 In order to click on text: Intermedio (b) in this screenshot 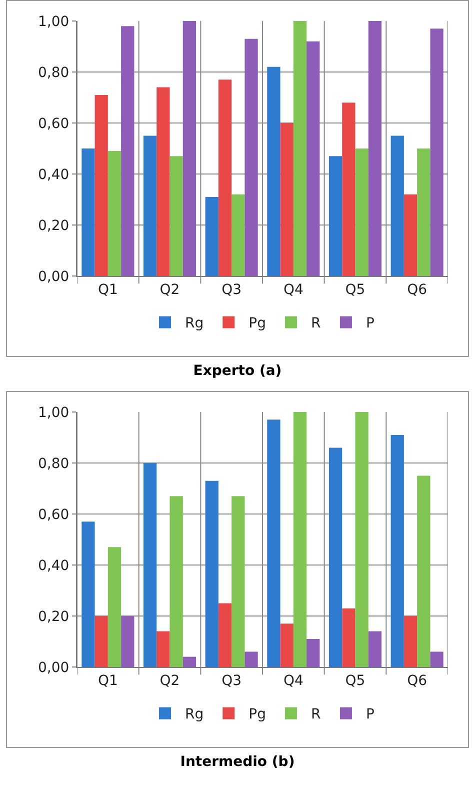, I will do `click(237, 762)`.